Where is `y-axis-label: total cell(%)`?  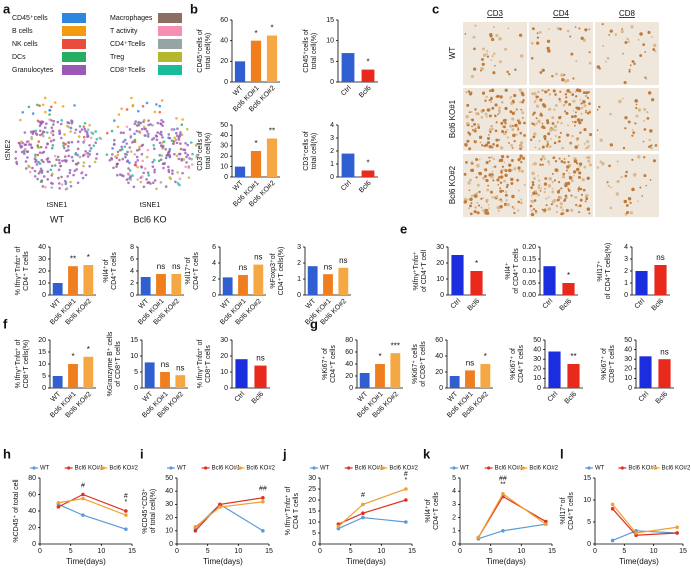
y-axis-label: total cell(%) is located at coordinates (314, 151).